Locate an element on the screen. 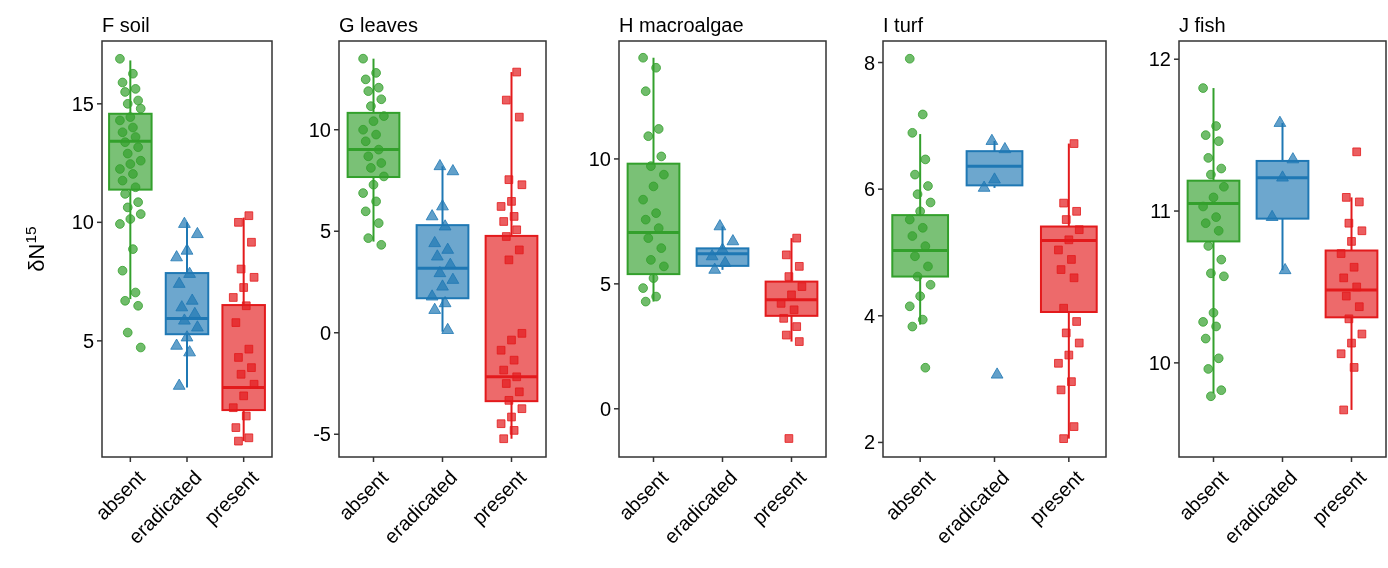  y-tick-label: 8 is located at coordinates (869, 62).